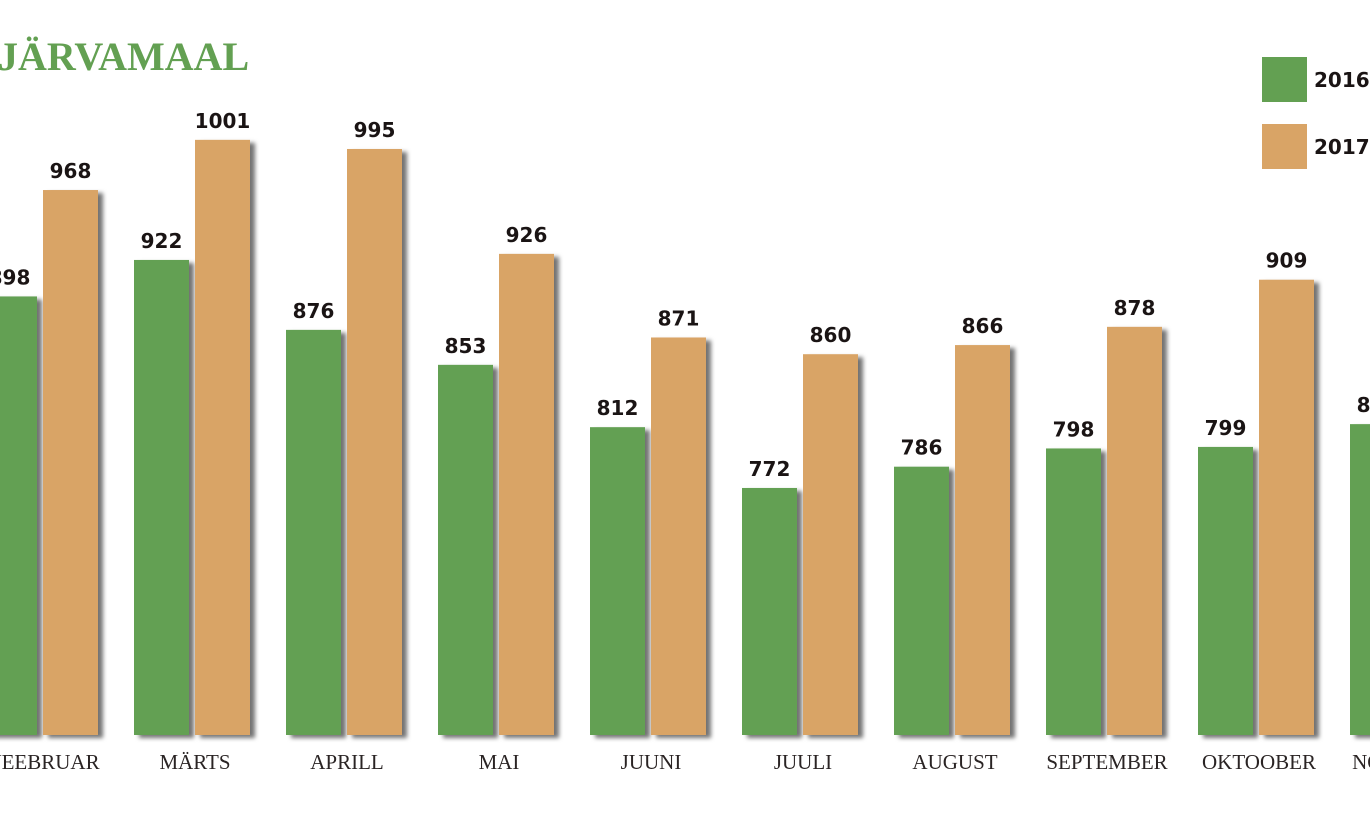 This screenshot has height=820, width=1370. What do you see at coordinates (375, 130) in the screenshot?
I see `data-label: 995` at bounding box center [375, 130].